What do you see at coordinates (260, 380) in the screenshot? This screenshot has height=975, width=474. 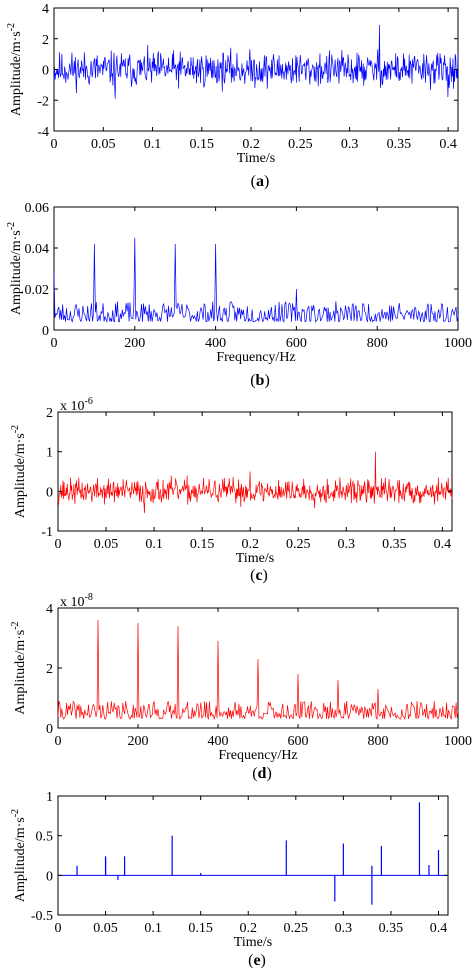 I see `panel-caption: (b)` at bounding box center [260, 380].